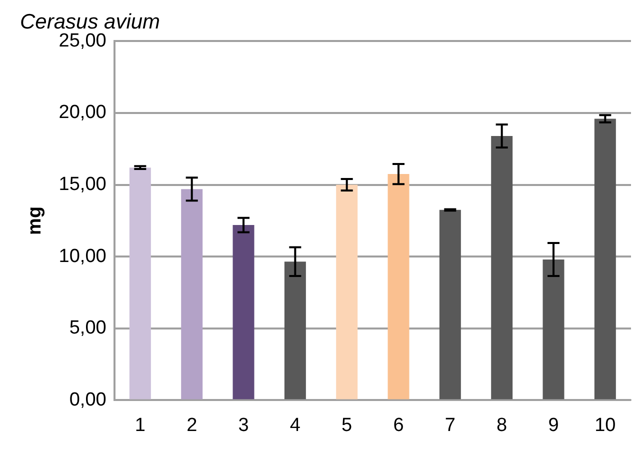 This screenshot has width=637, height=461. Describe the element at coordinates (82, 256) in the screenshot. I see `y-tick-label: 10,00` at that location.